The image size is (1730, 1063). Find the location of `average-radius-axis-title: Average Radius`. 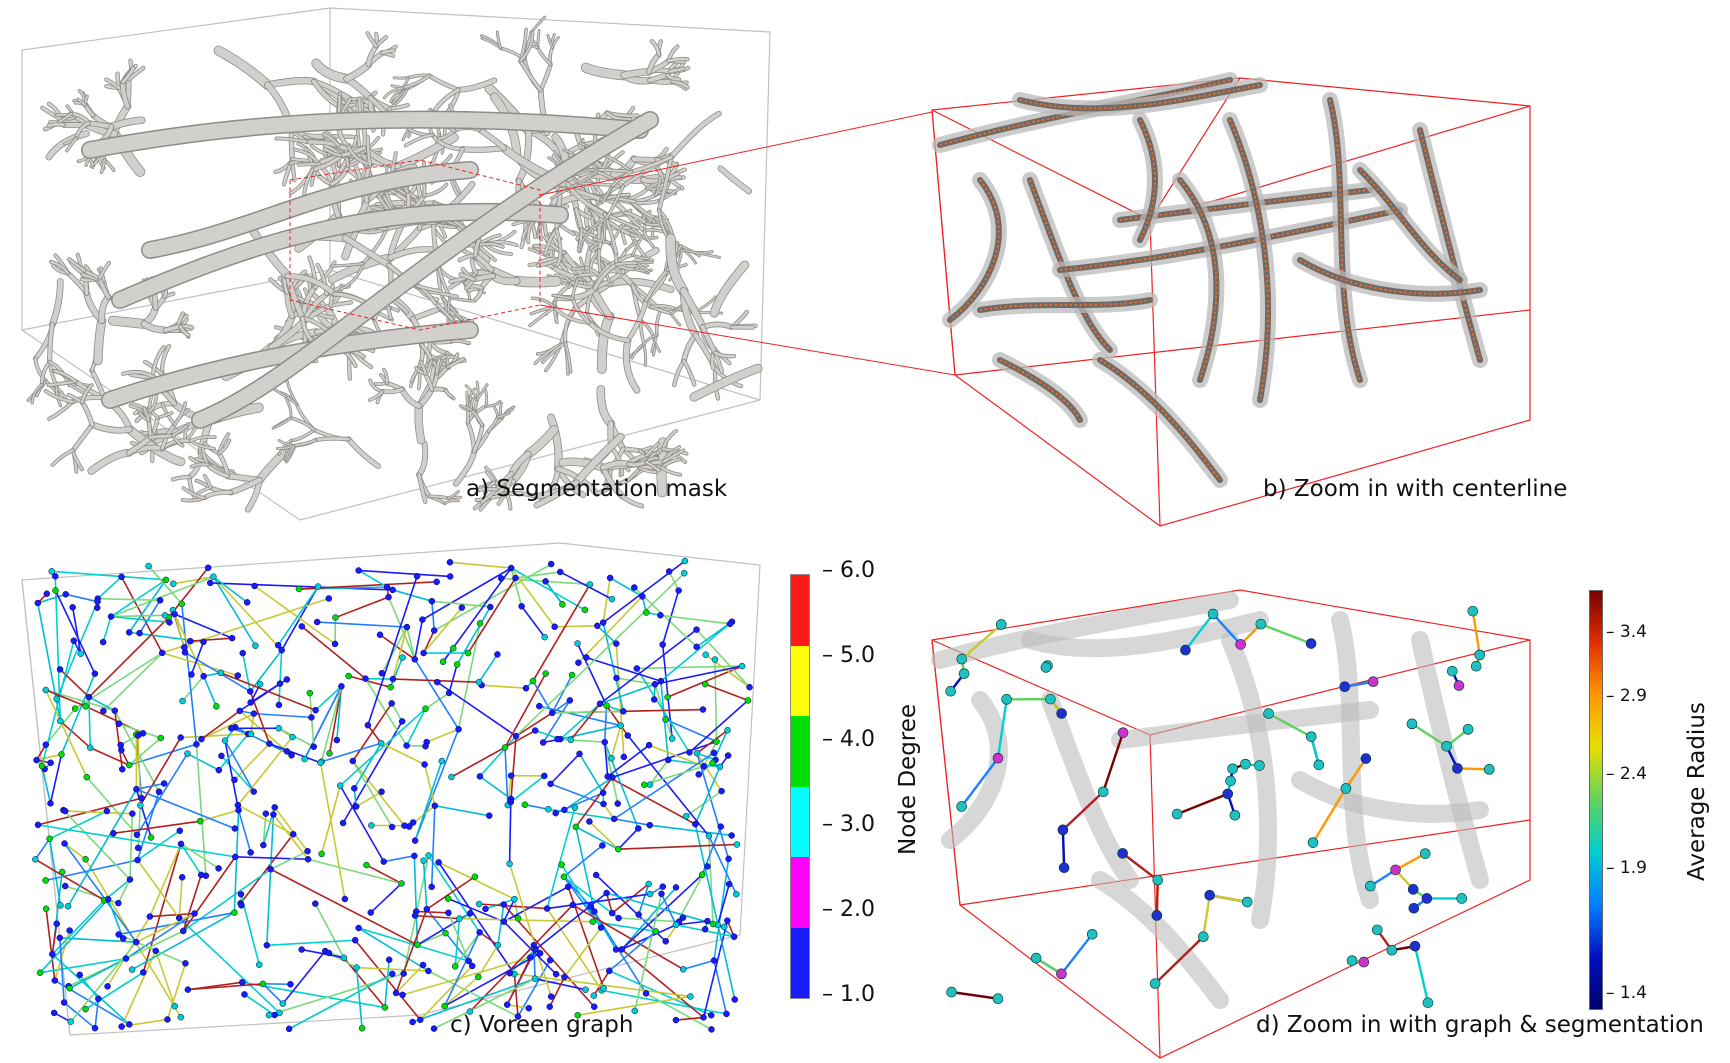

average-radius-axis-title: Average Radius is located at coordinates (1697, 791).